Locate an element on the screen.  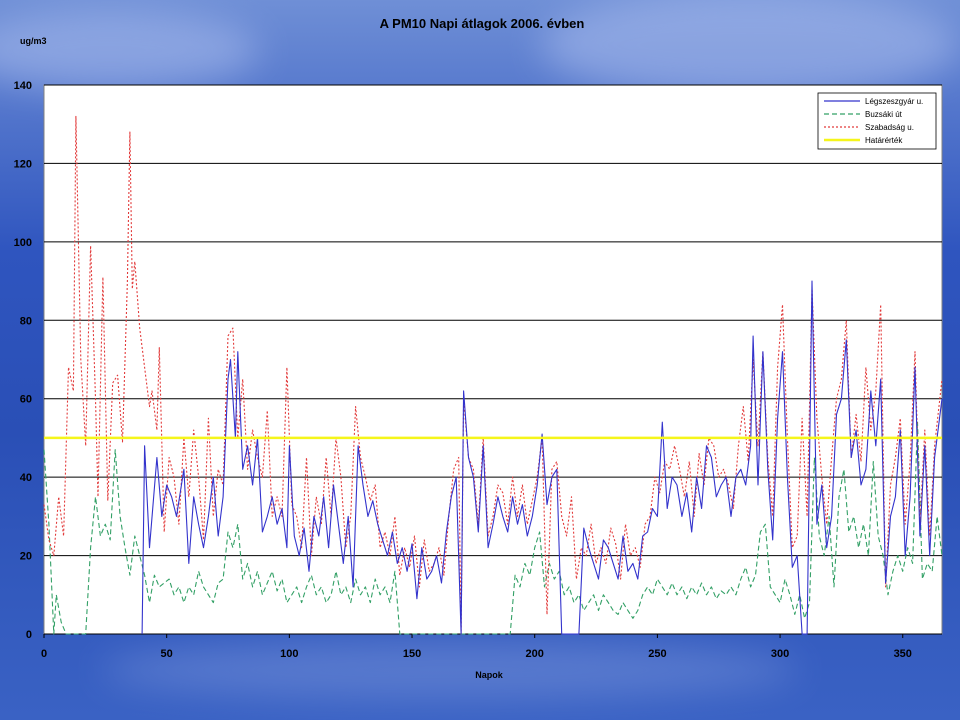
chart-title: A PM10 Napi átlagok 2006. évben is located at coordinates (482, 23).